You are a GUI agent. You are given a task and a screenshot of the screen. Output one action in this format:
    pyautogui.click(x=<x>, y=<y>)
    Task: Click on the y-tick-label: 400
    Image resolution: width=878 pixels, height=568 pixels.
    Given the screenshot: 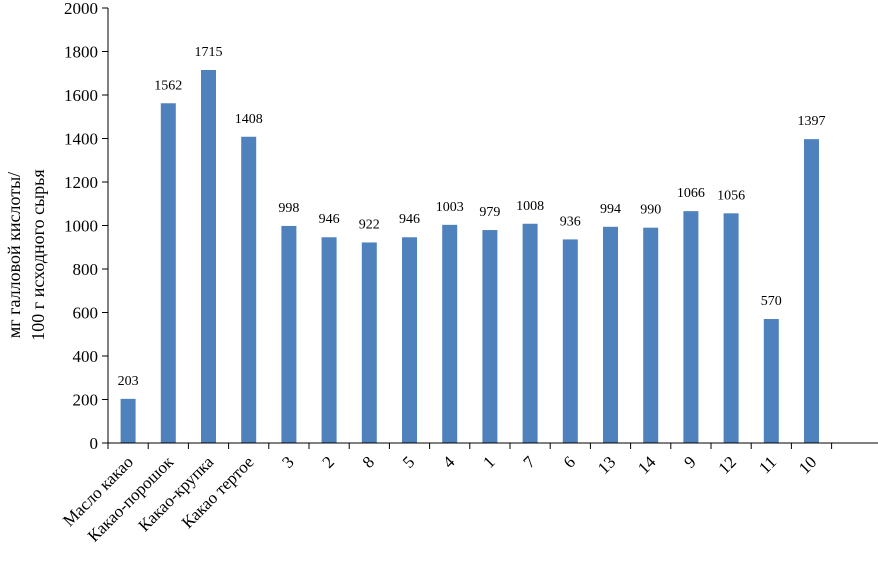 What is the action you would take?
    pyautogui.click(x=86, y=356)
    